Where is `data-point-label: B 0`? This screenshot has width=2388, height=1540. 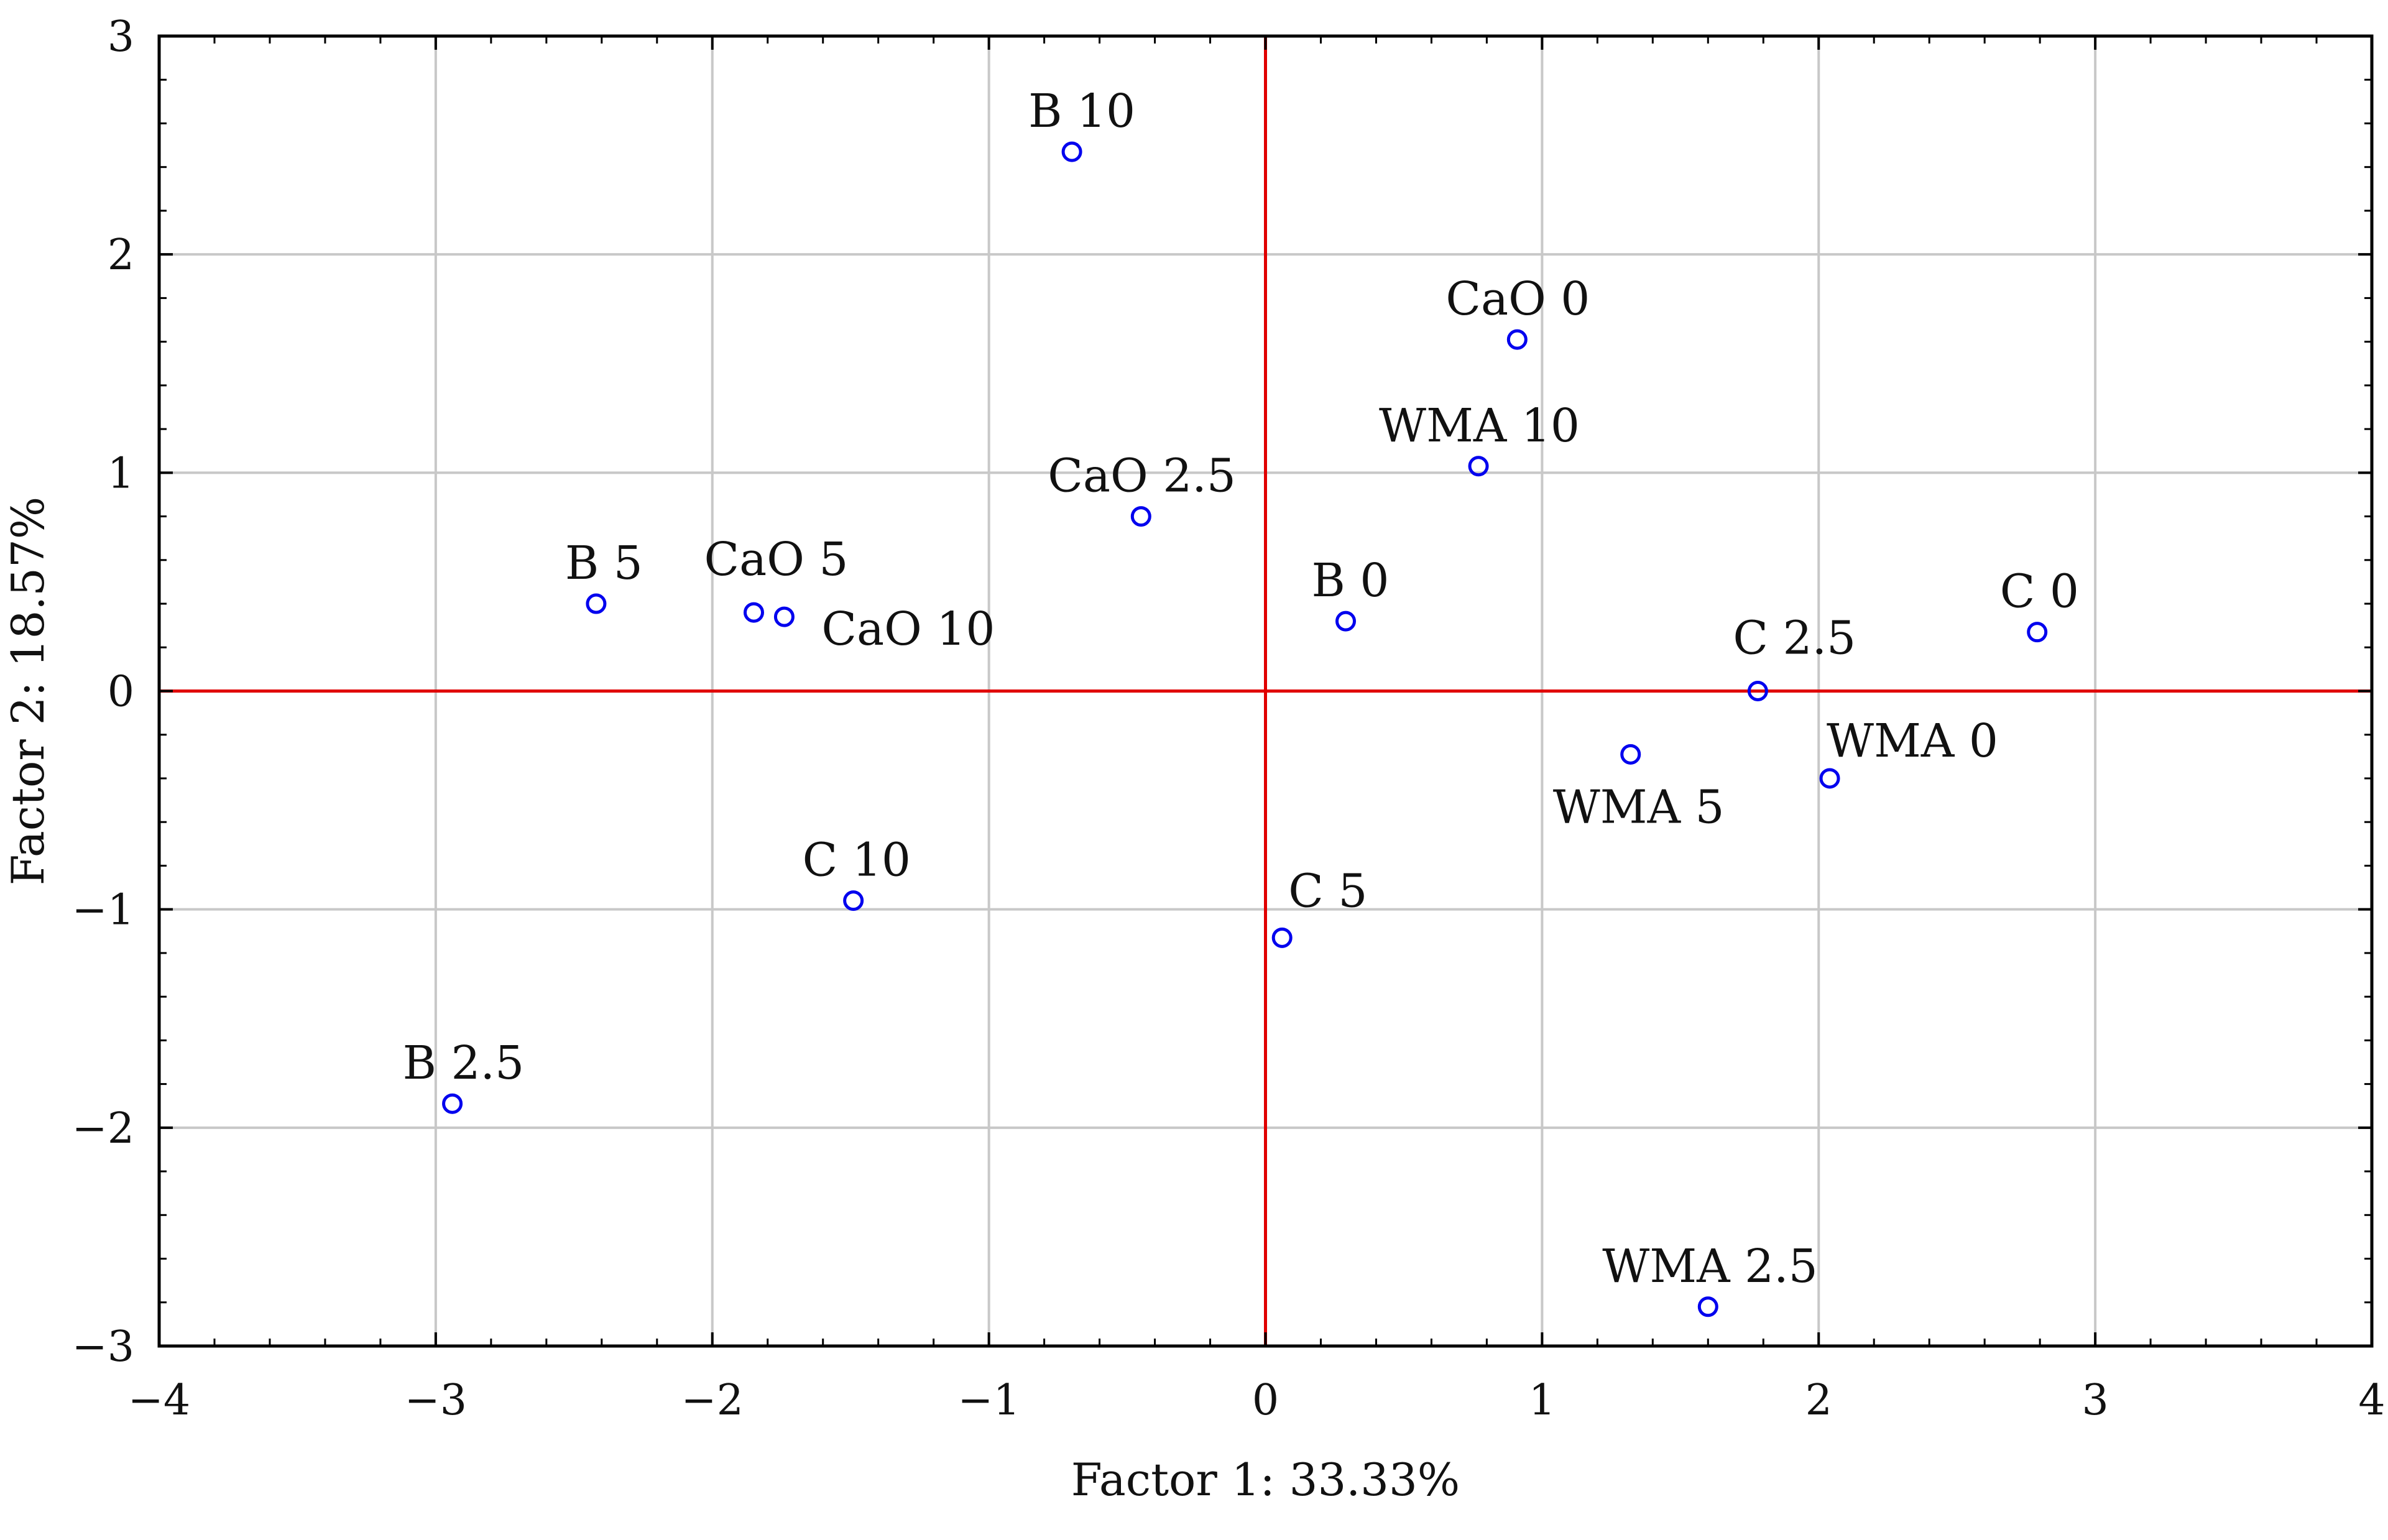
data-point-label: B 0 is located at coordinates (1351, 580).